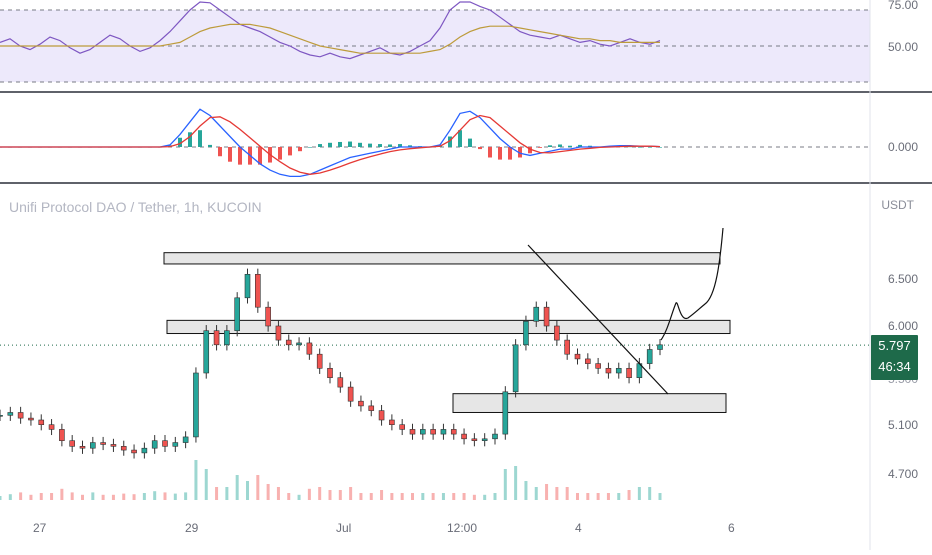 This screenshot has height=555, width=932. I want to click on macd-line, so click(330, 143).